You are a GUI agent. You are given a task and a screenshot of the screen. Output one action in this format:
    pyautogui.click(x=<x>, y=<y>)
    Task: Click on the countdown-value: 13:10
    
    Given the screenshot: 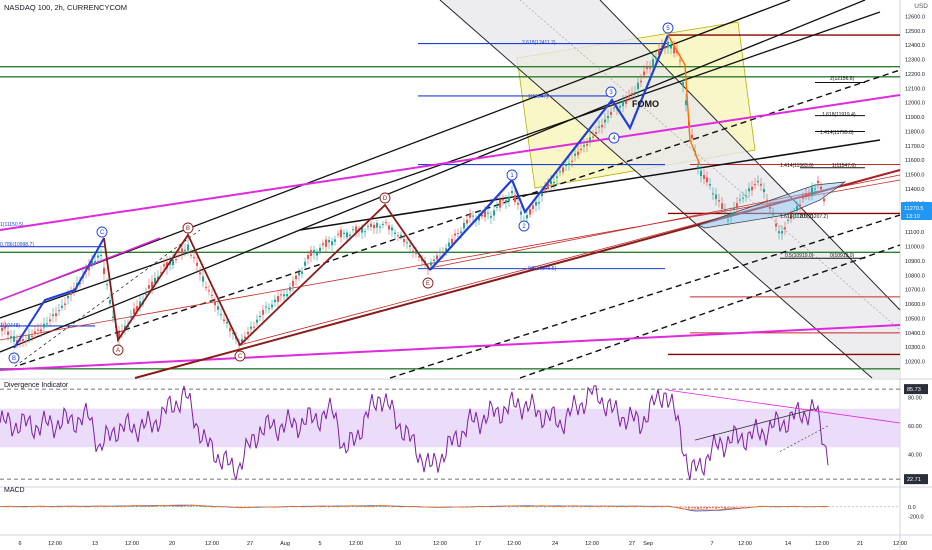 What is the action you would take?
    pyautogui.click(x=913, y=217)
    